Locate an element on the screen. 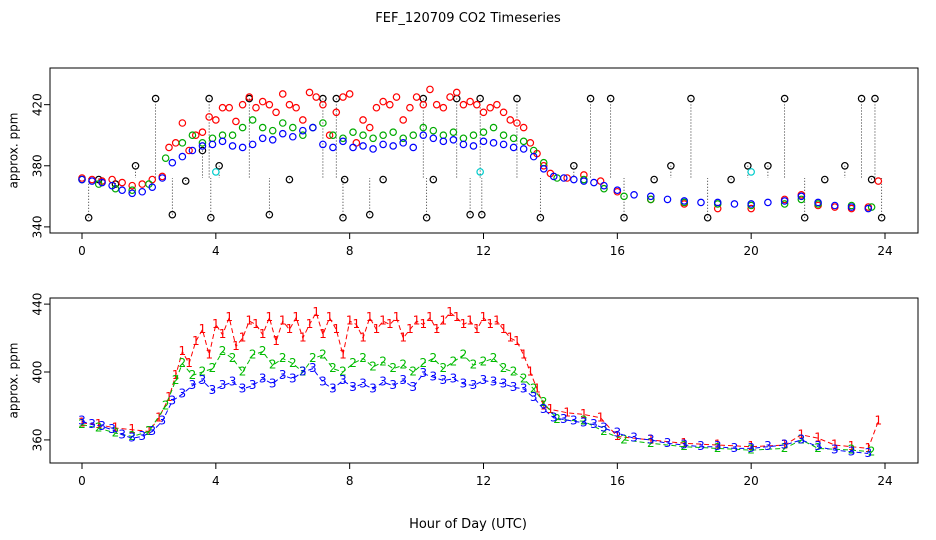 This screenshot has width=936, height=540. y-tick-label: 340 is located at coordinates (38, 226).